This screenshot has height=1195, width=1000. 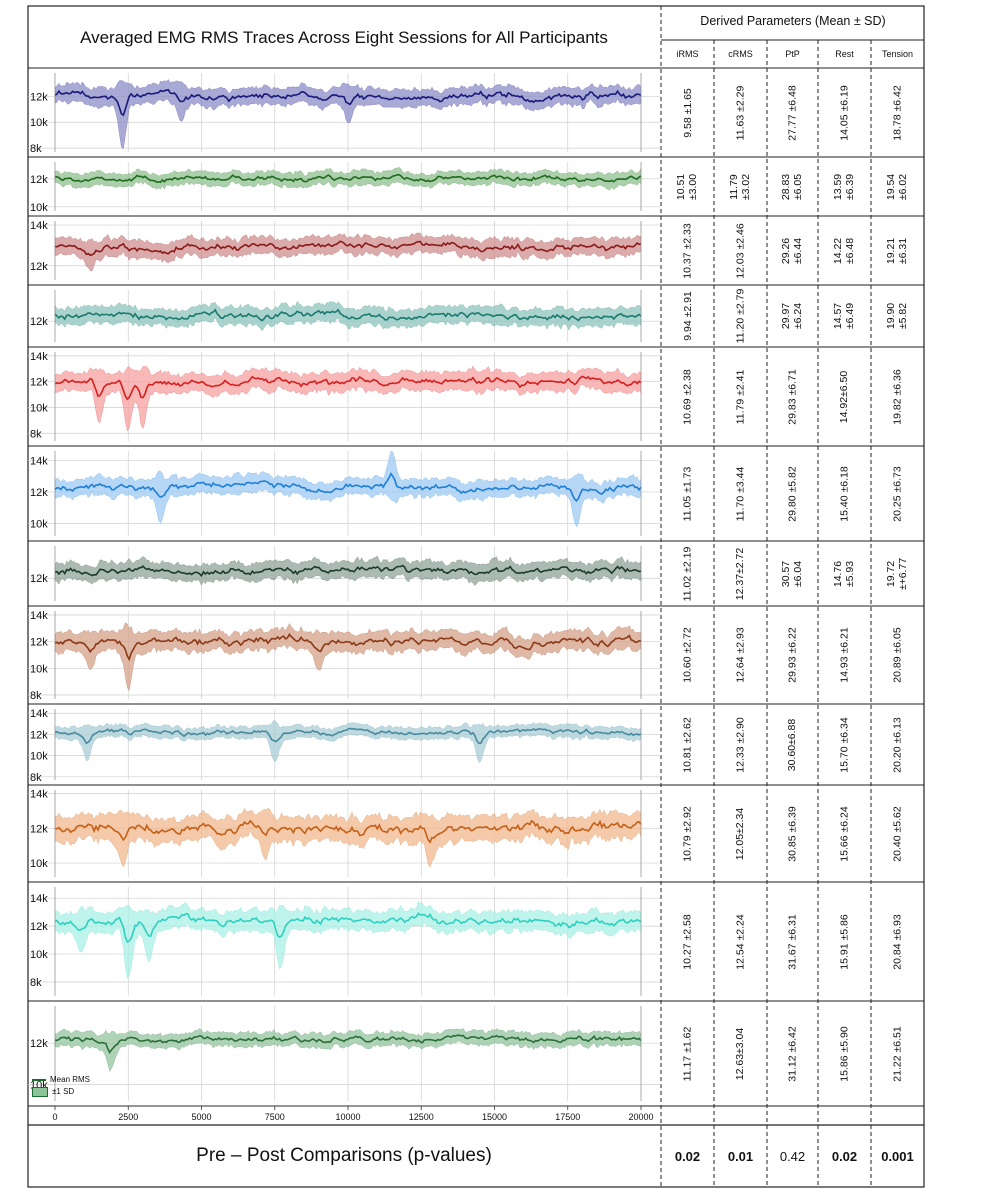 I want to click on cell-value: 12.63±3.04, so click(x=740, y=1053).